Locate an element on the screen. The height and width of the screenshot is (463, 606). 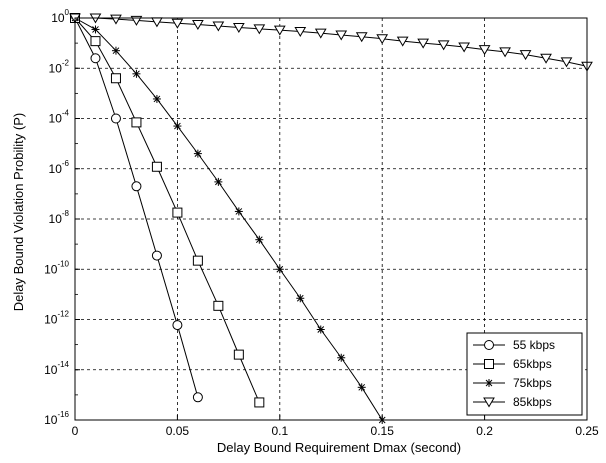
x-axis-ticks: 0 0.05 0.1 0.15 0.2 0.25 is located at coordinates (335, 426).